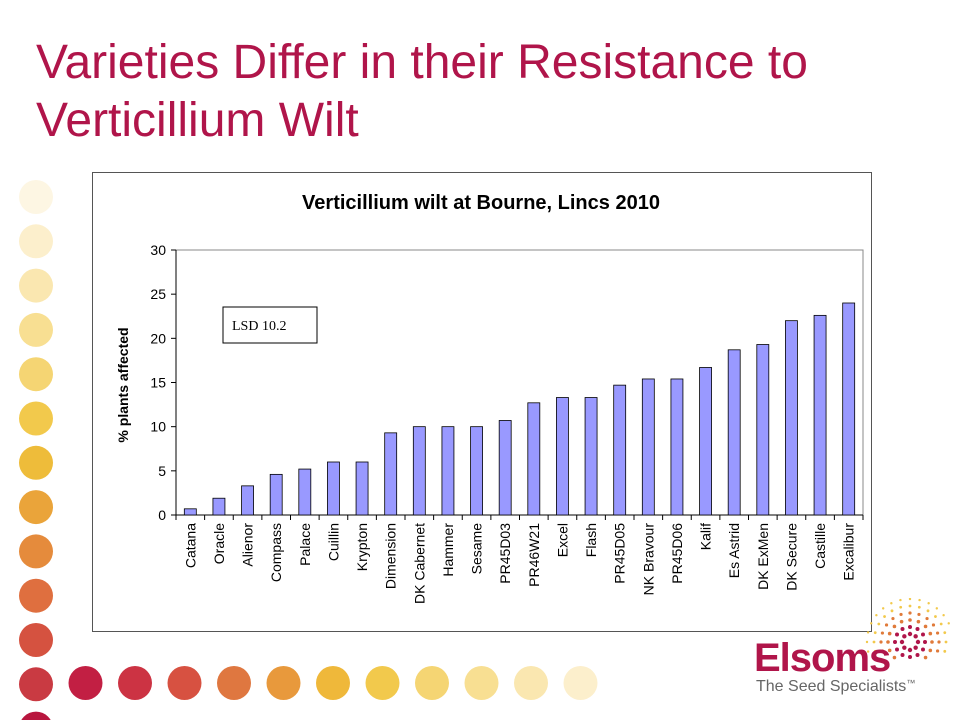 This screenshot has height=720, width=960. Describe the element at coordinates (248, 545) in the screenshot. I see `x-tick-label: Alienor` at that location.